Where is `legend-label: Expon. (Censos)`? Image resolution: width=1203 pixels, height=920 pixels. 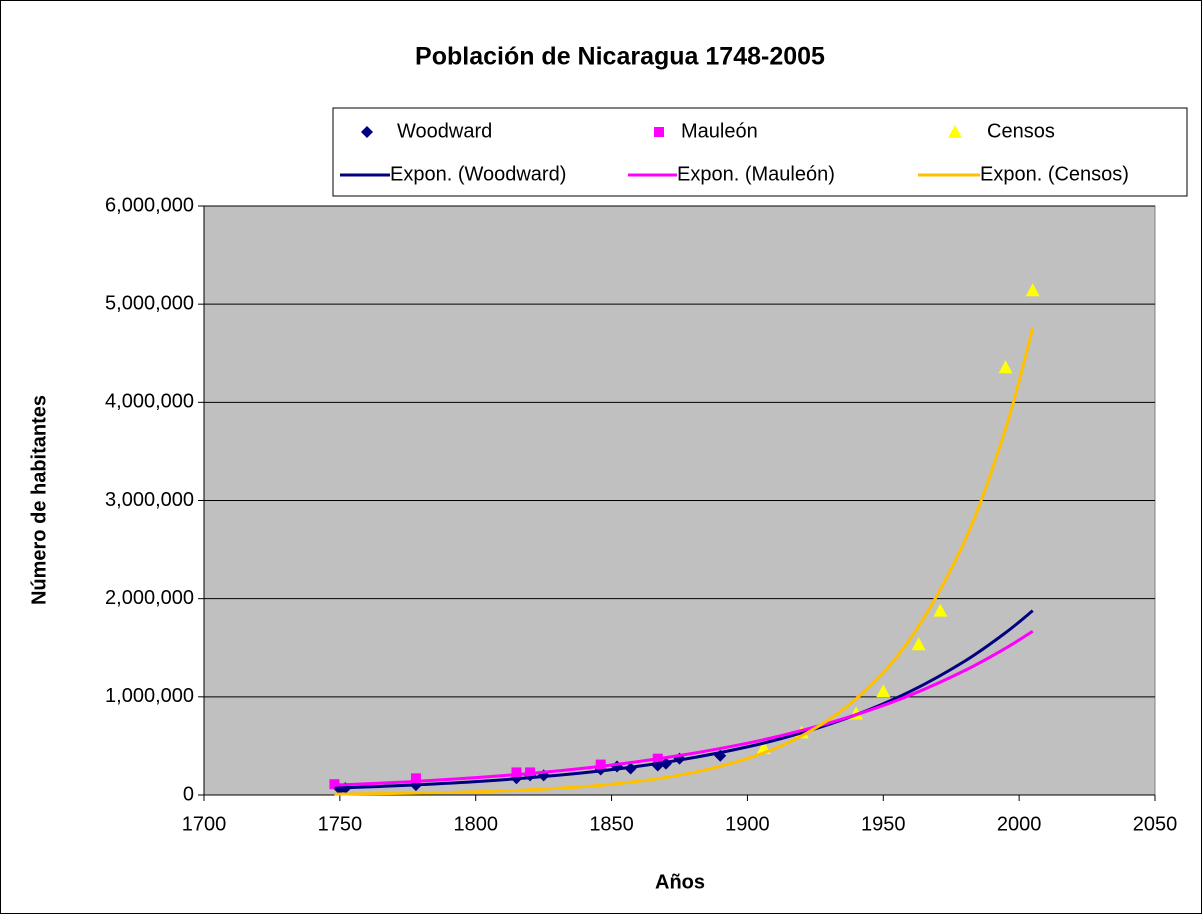
legend-label: Expon. (Censos) is located at coordinates (1054, 174).